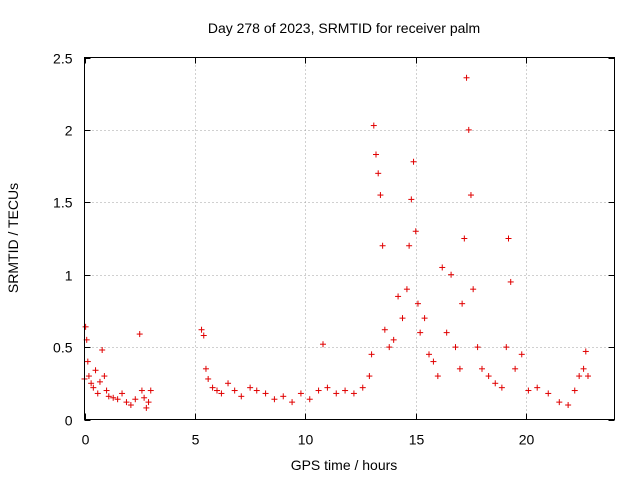  Describe the element at coordinates (69, 131) in the screenshot. I see `y-tick-label: 2` at that location.